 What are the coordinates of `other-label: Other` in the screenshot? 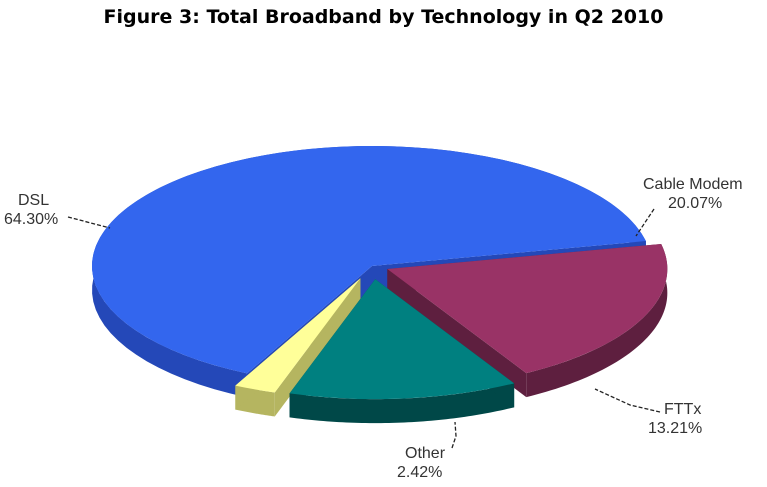 It's located at (425, 453).